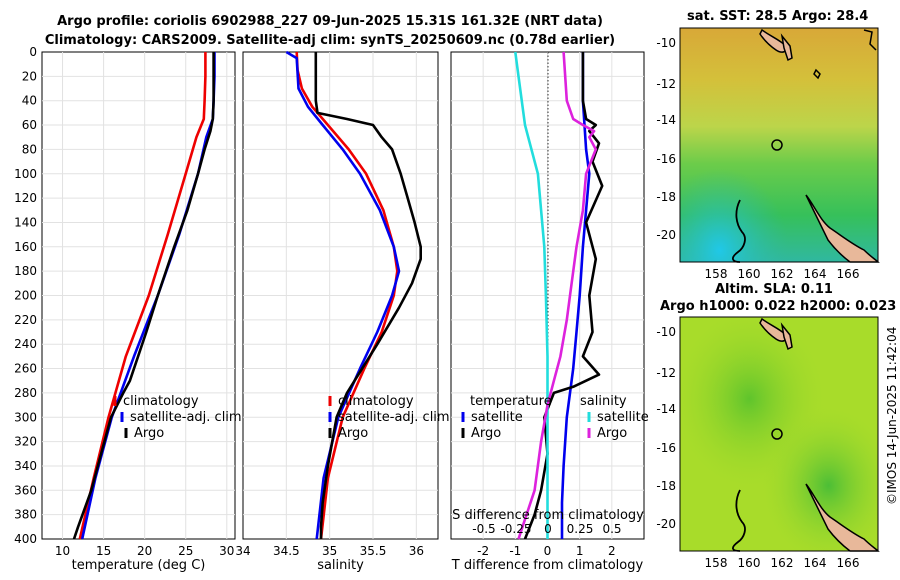 The width and height of the screenshot is (900, 580). What do you see at coordinates (666, 486) in the screenshot?
I see `sla-map-lat-tick-label: -18` at bounding box center [666, 486].